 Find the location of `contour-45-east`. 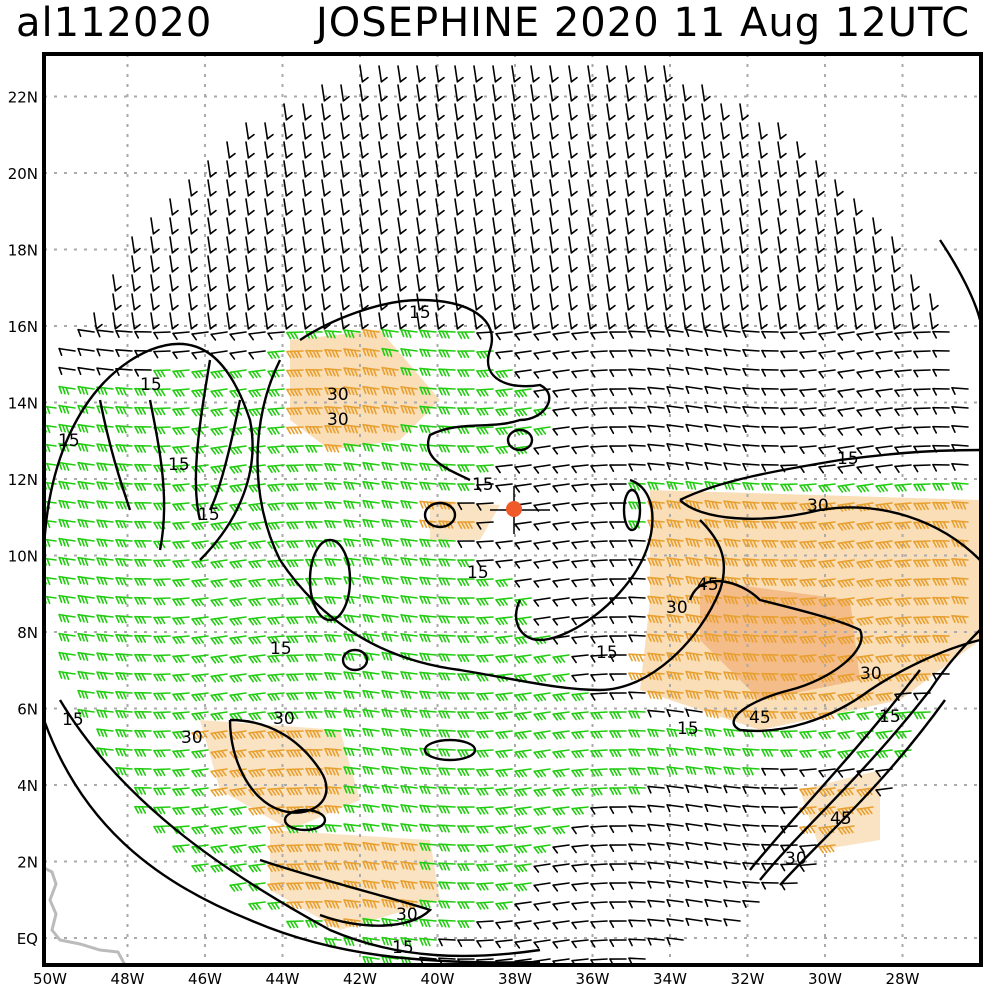

contour-45-east is located at coordinates (834, 656).